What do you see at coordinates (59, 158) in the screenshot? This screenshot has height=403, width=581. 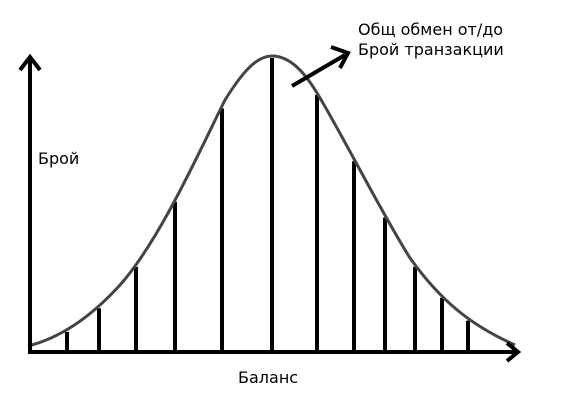 I see `y-axis-label: Брой` at bounding box center [59, 158].